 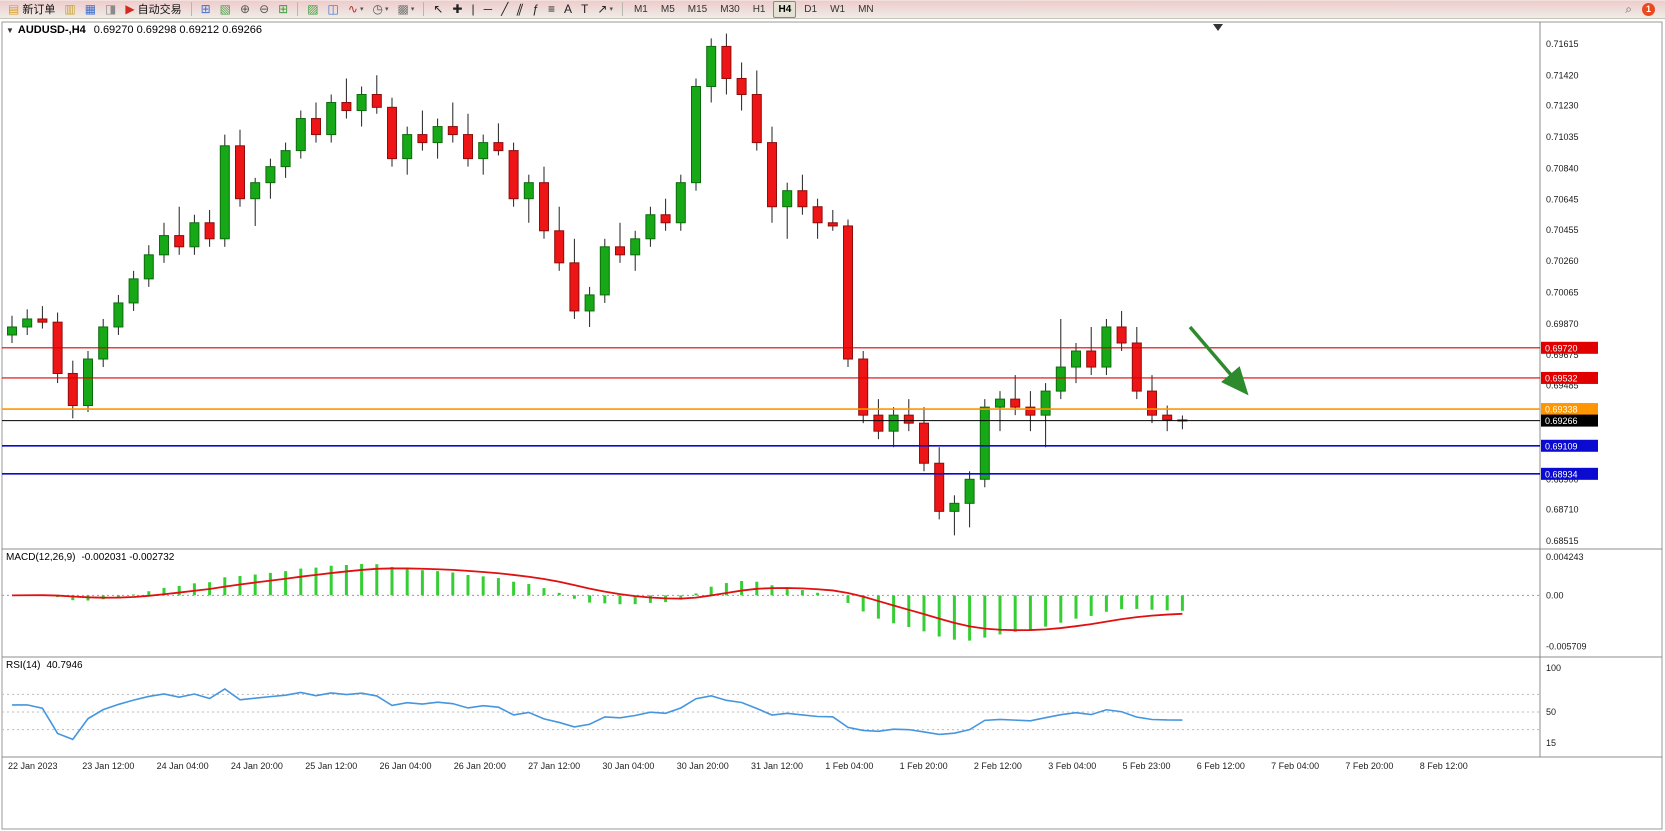 What do you see at coordinates (838, 9) in the screenshot?
I see `timeframe-w1-button: W1` at bounding box center [838, 9].